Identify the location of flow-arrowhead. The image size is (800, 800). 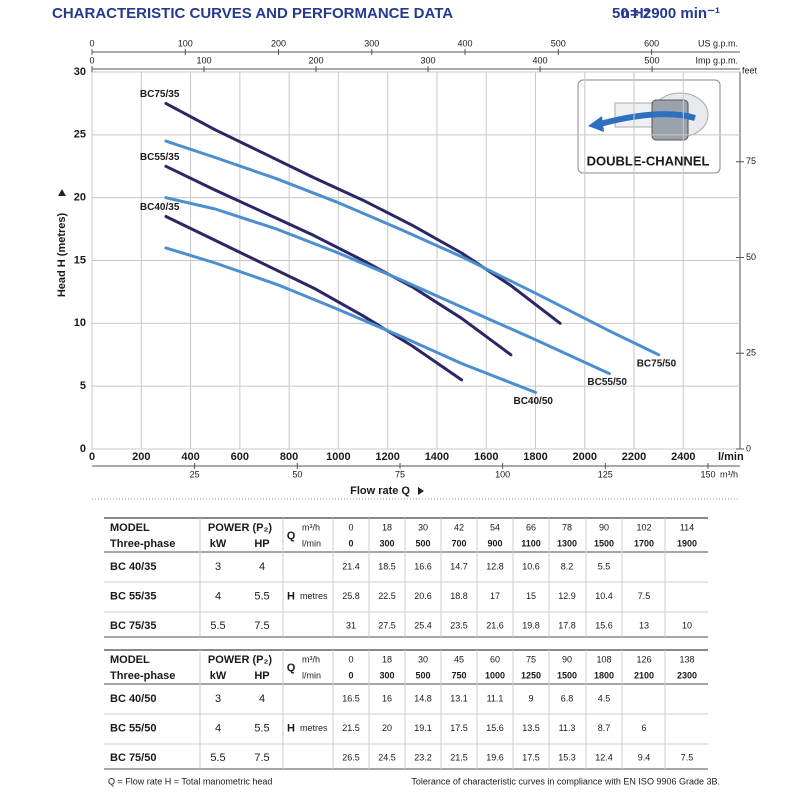
(596, 124).